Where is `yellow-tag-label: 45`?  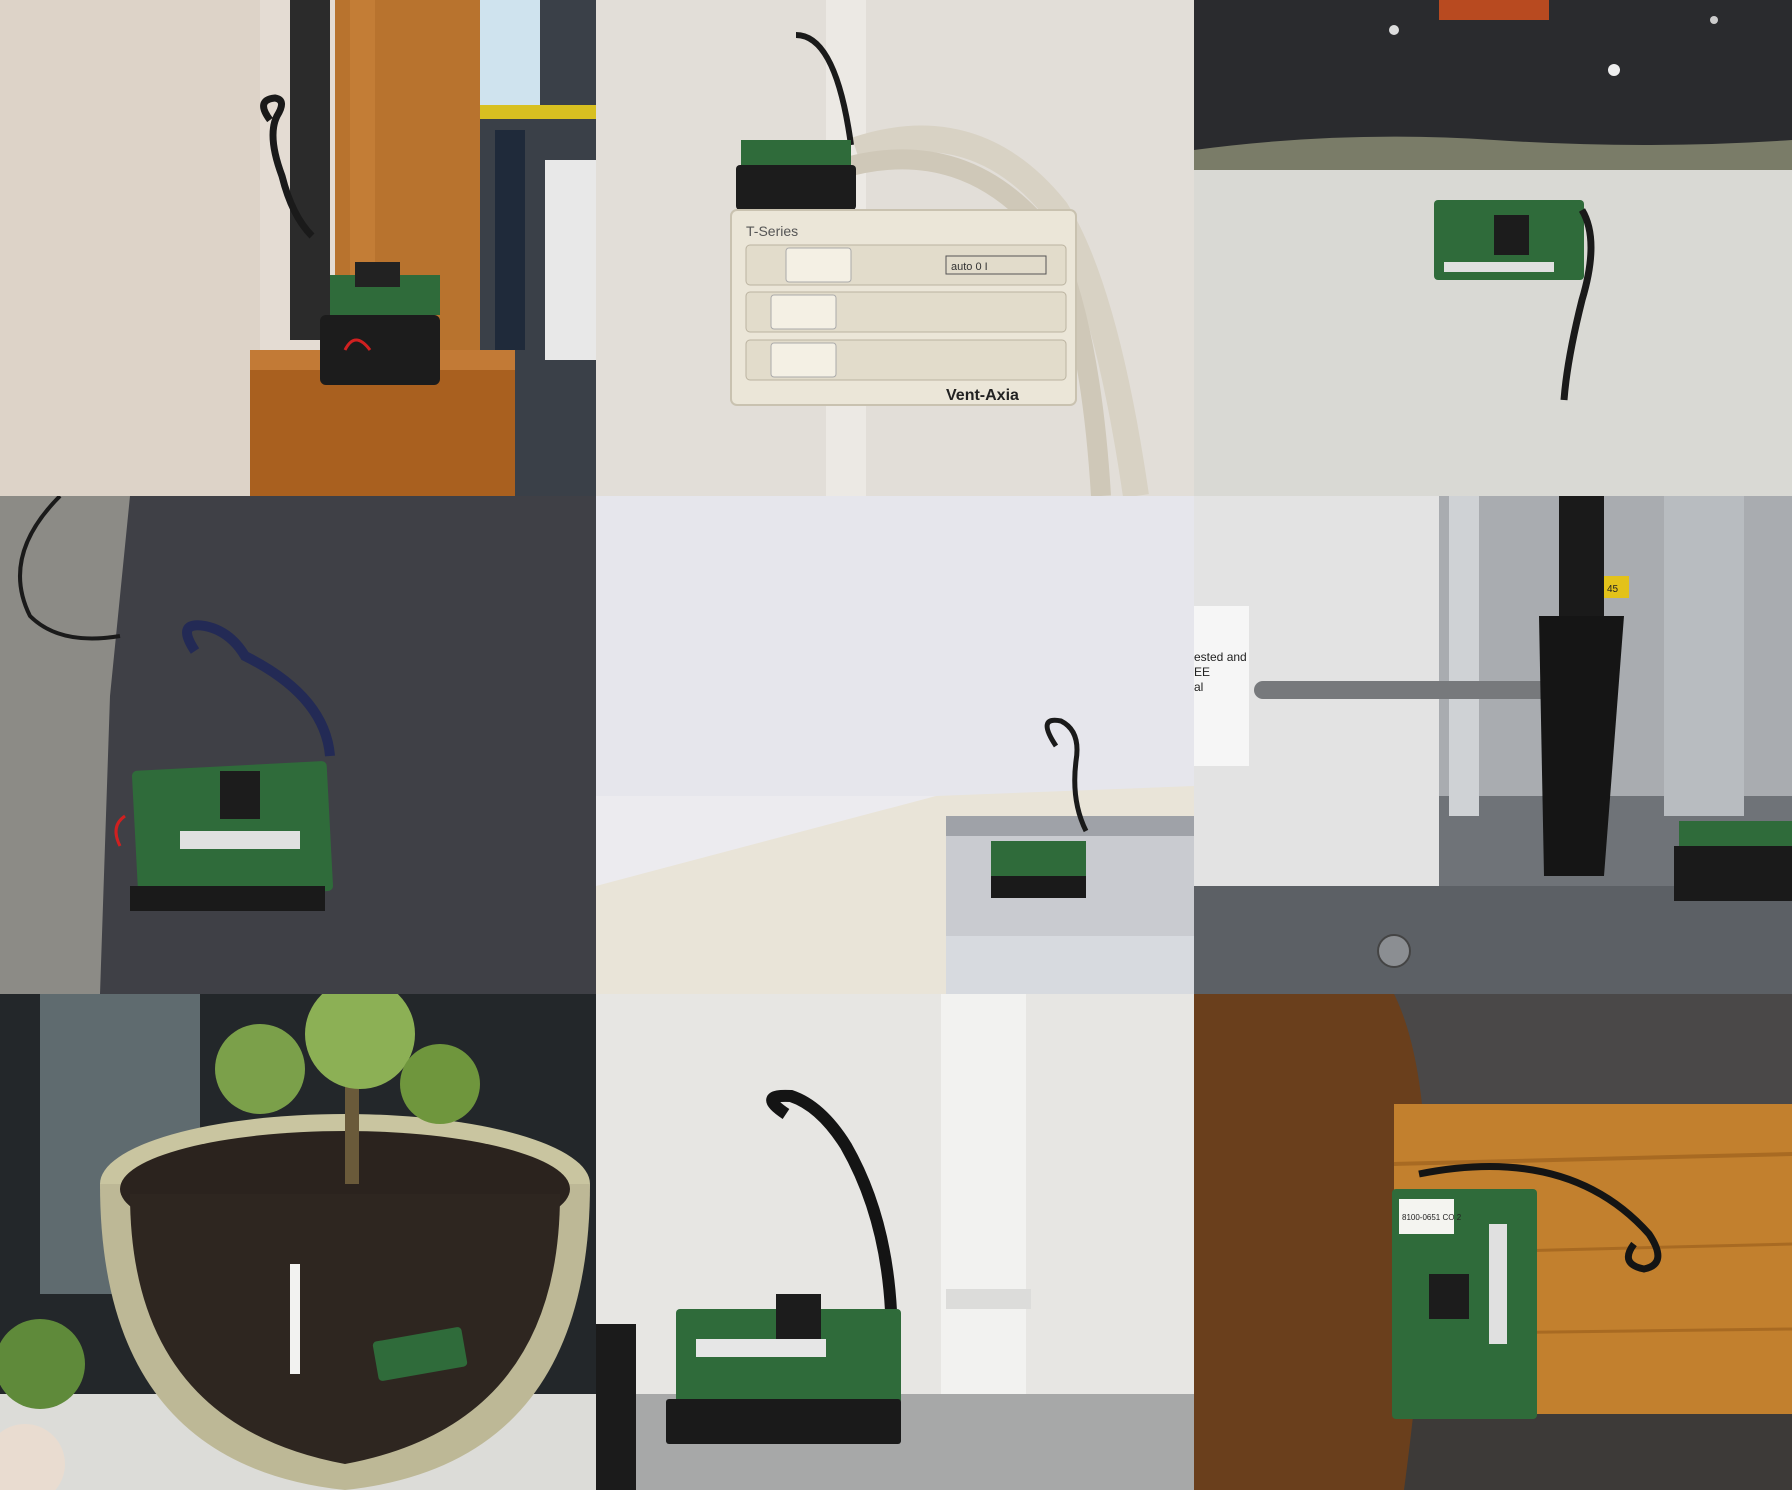 yellow-tag-label: 45 is located at coordinates (1613, 589).